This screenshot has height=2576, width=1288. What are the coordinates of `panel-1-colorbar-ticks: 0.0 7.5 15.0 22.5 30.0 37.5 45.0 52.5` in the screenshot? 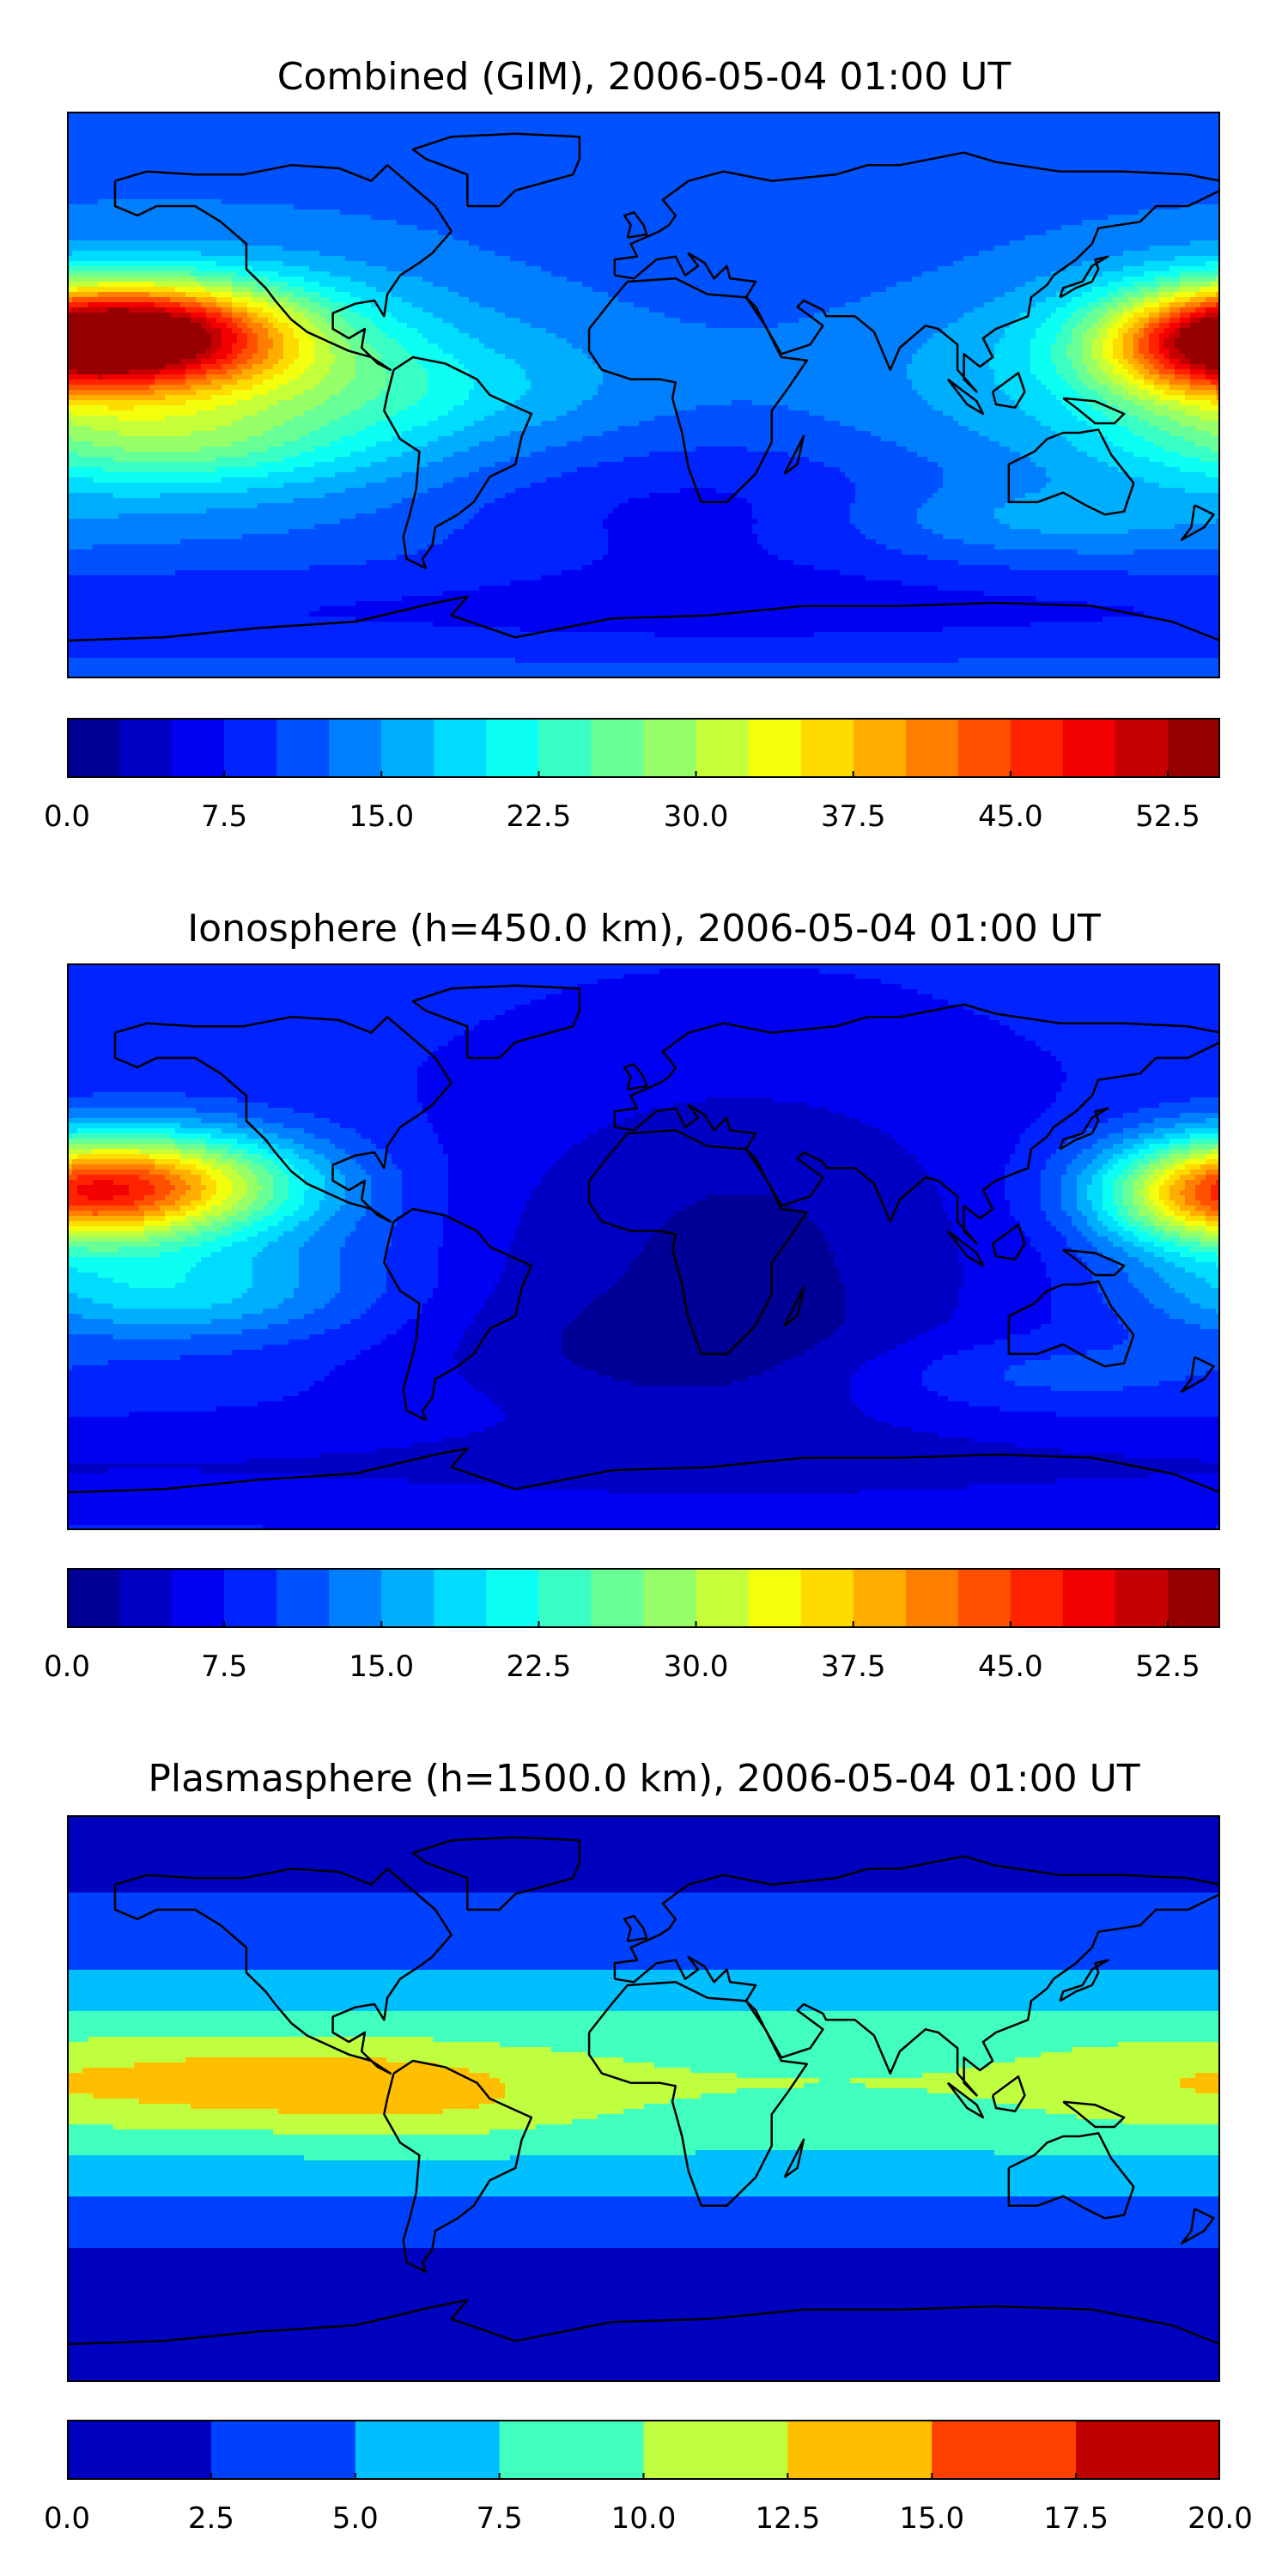 It's located at (644, 819).